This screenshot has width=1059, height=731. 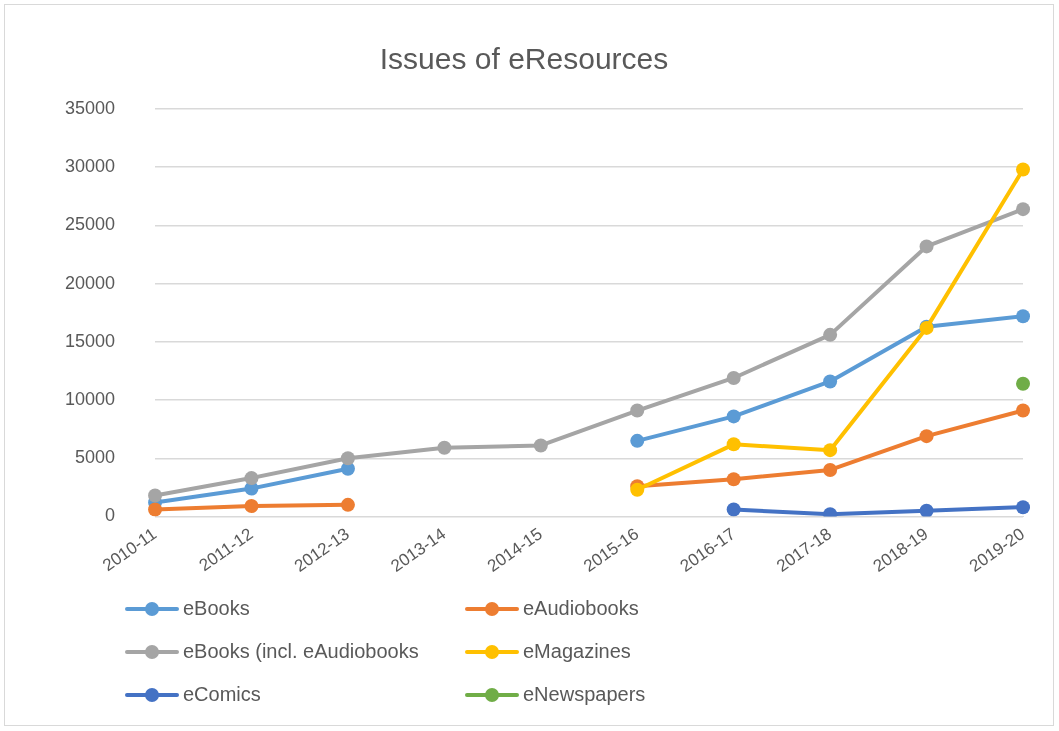 What do you see at coordinates (581, 608) in the screenshot?
I see `legend-label: eAudiobooks` at bounding box center [581, 608].